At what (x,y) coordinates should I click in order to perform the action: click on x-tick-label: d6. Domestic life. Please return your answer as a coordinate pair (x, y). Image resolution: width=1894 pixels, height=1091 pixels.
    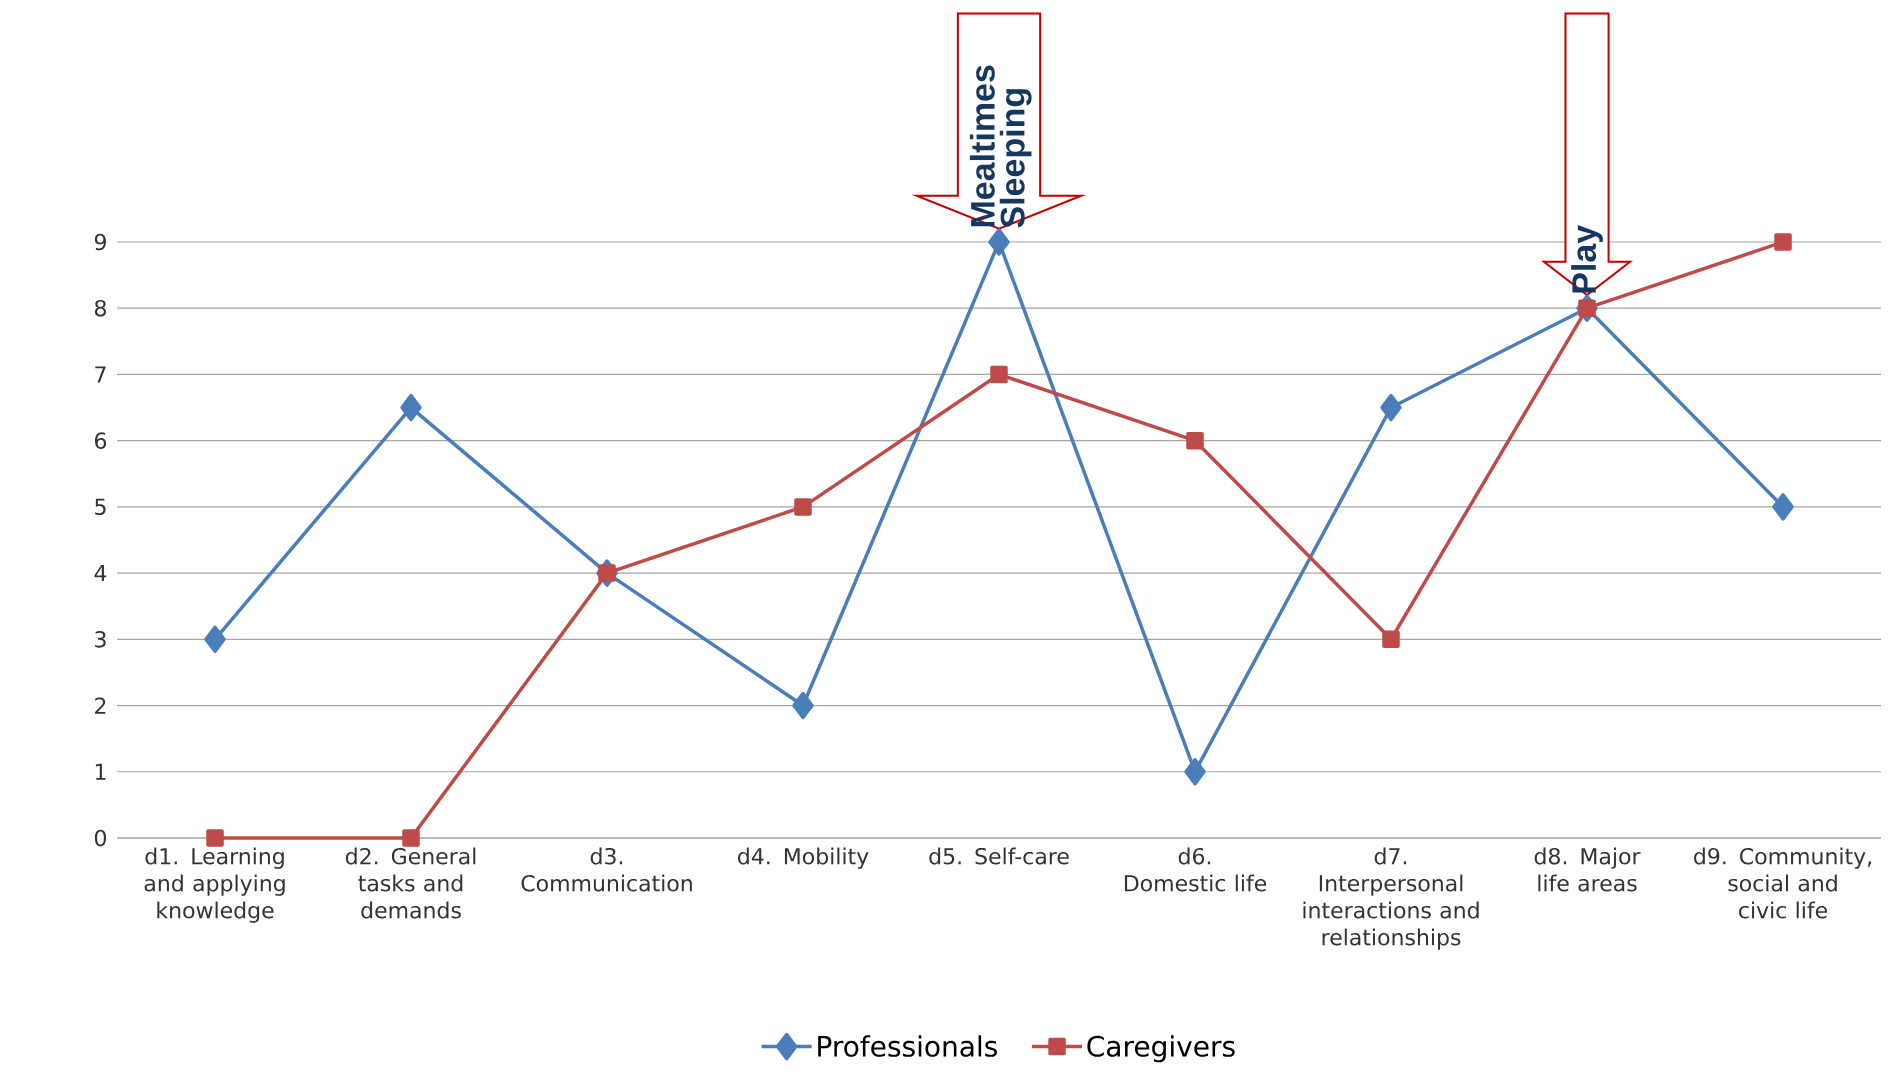
    Looking at the image, I should click on (1195, 869).